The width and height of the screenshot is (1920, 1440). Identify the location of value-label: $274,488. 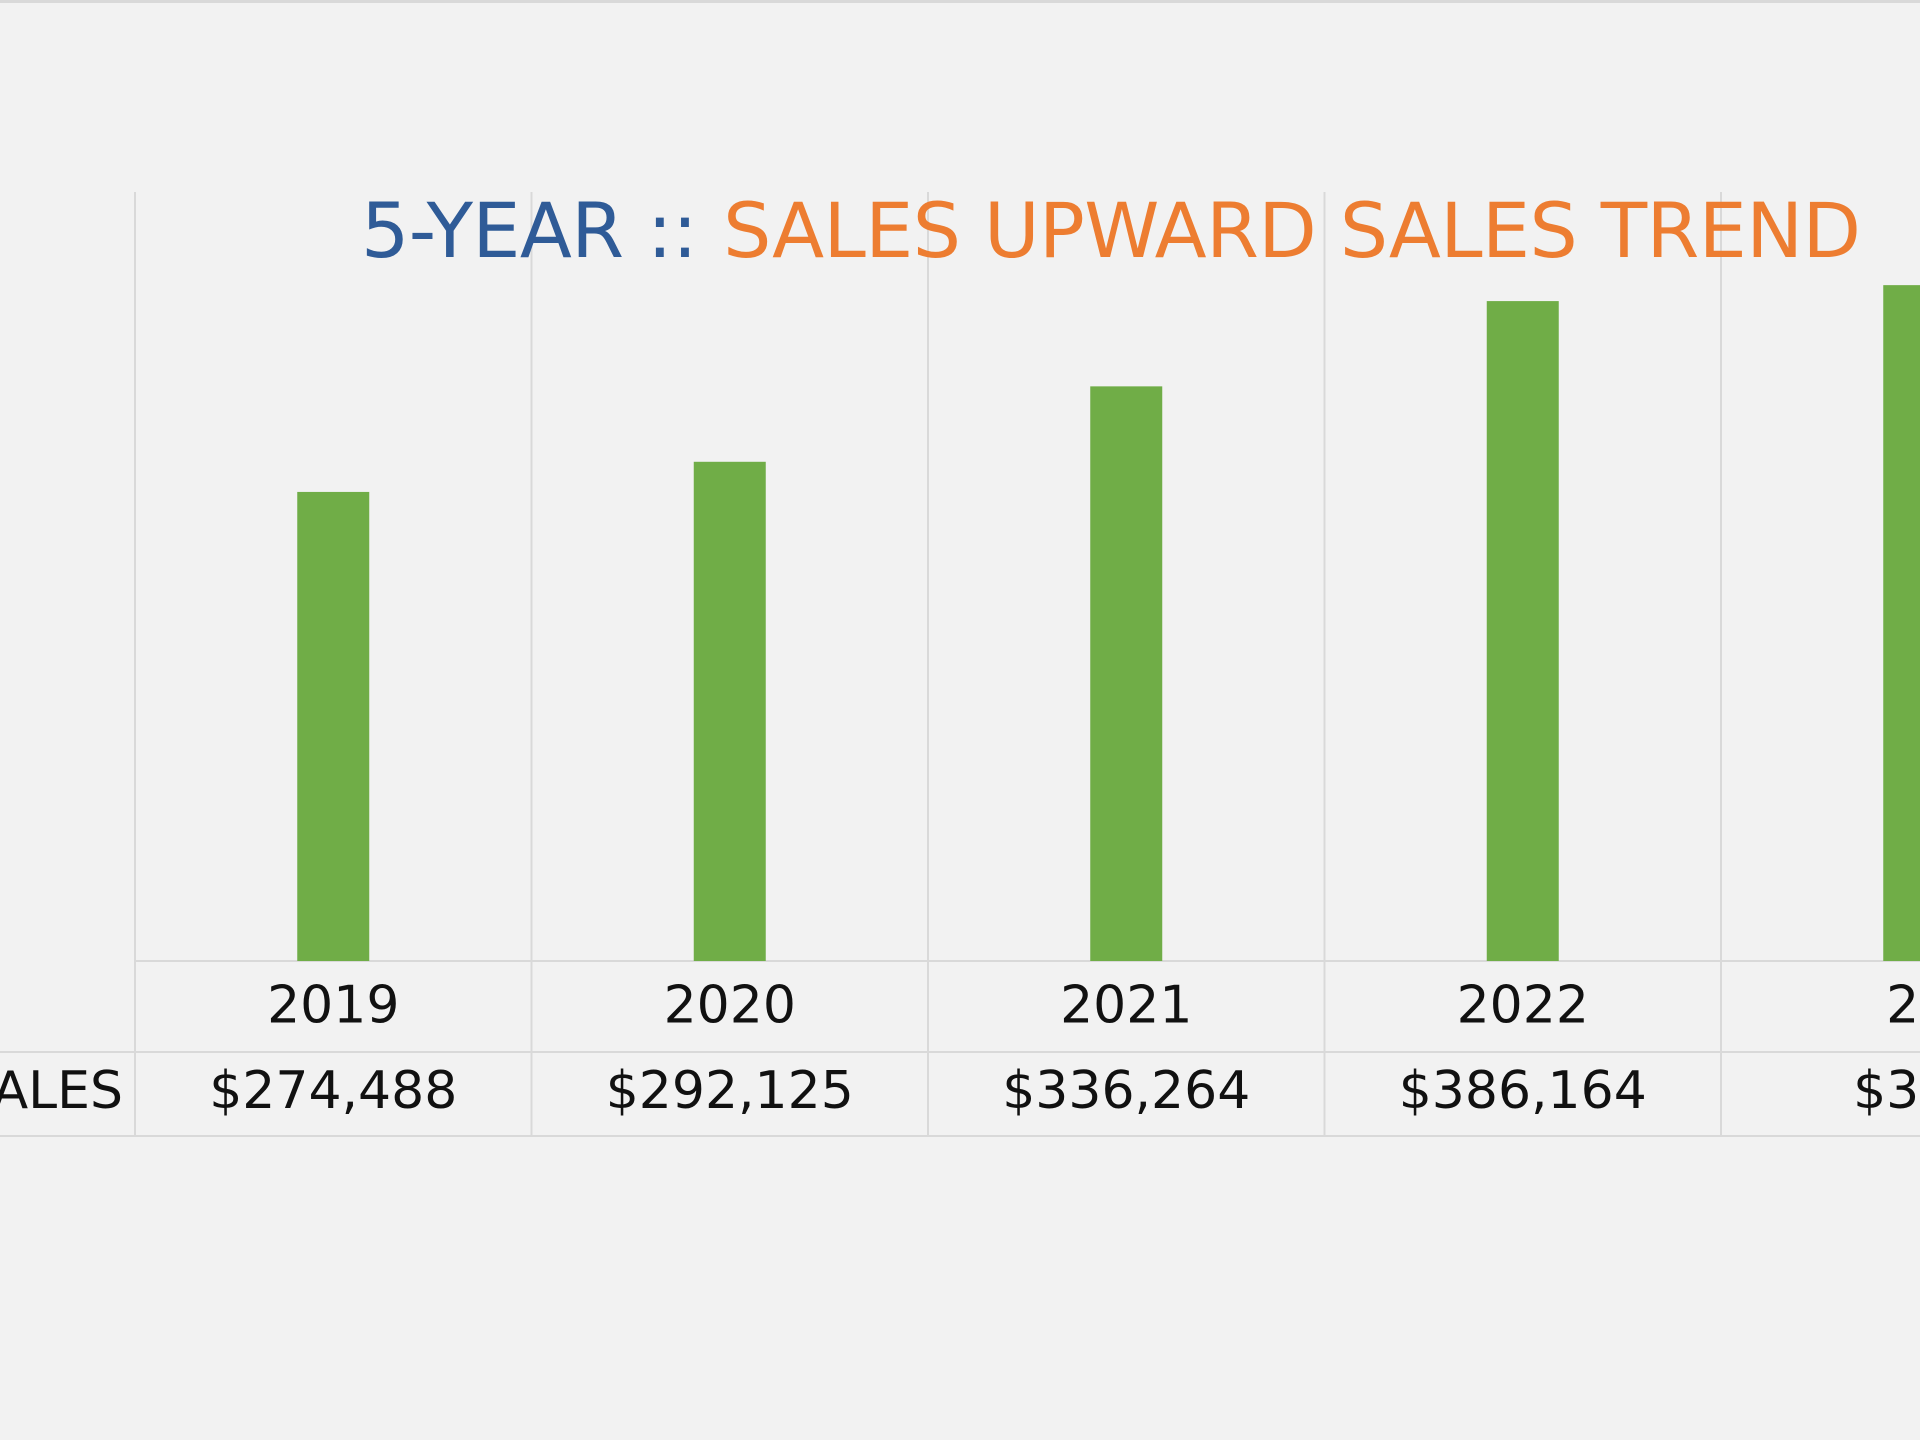
(333, 1091).